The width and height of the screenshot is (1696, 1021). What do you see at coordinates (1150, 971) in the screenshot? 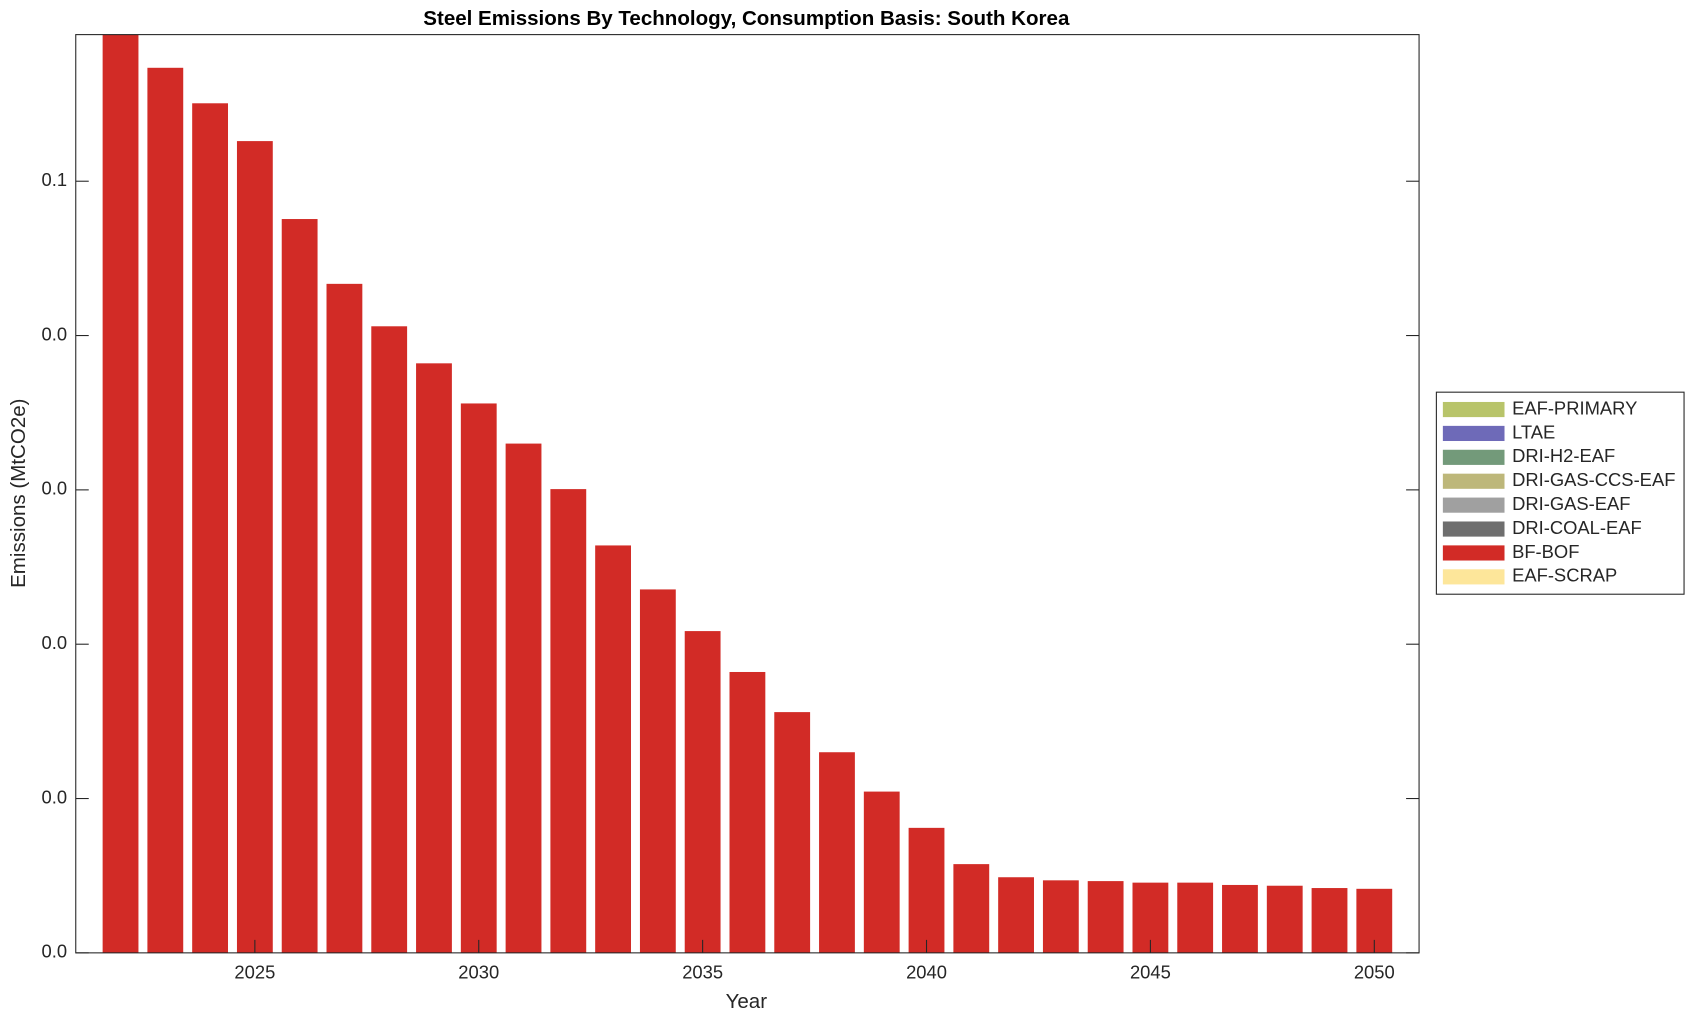
I see `x-tick-label: 2045` at bounding box center [1150, 971].